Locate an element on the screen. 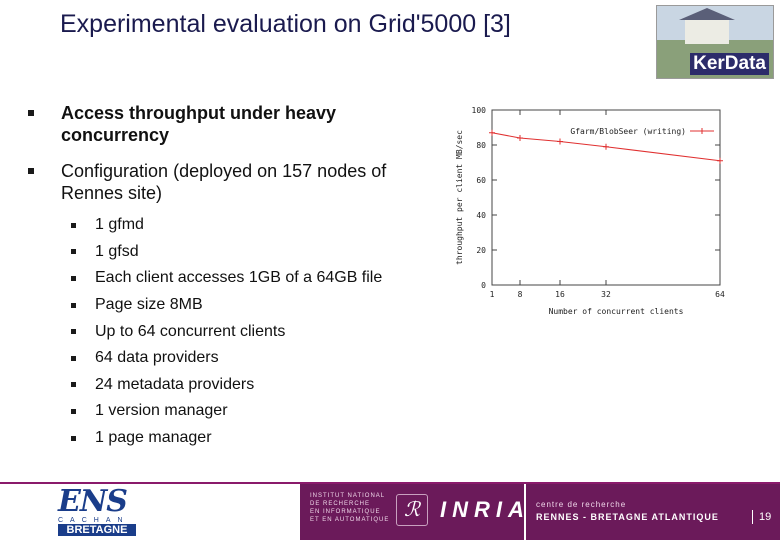 This screenshot has width=780, height=540. footer-rule is located at coordinates (390, 483).